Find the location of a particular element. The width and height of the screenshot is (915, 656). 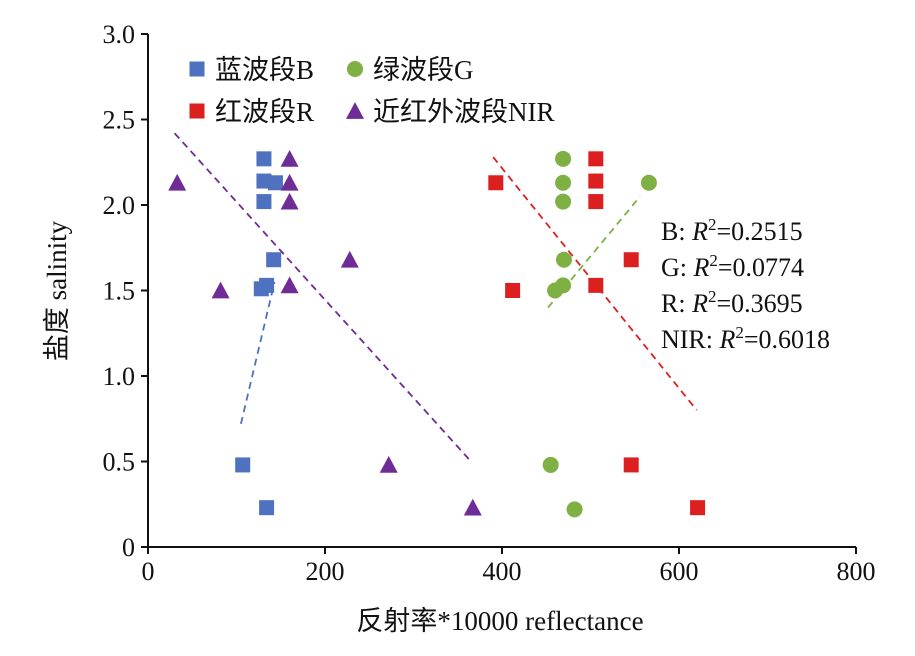

x-tick-label: 800 is located at coordinates (856, 571).